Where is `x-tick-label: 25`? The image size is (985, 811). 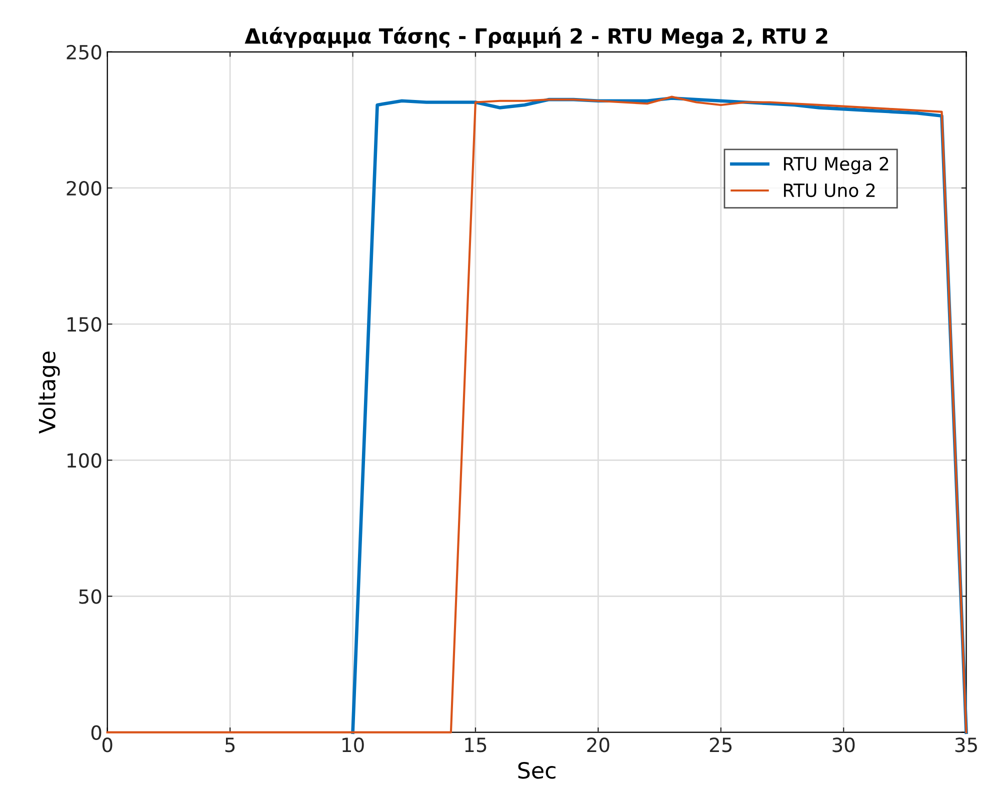
x-tick-label: 25 is located at coordinates (721, 745).